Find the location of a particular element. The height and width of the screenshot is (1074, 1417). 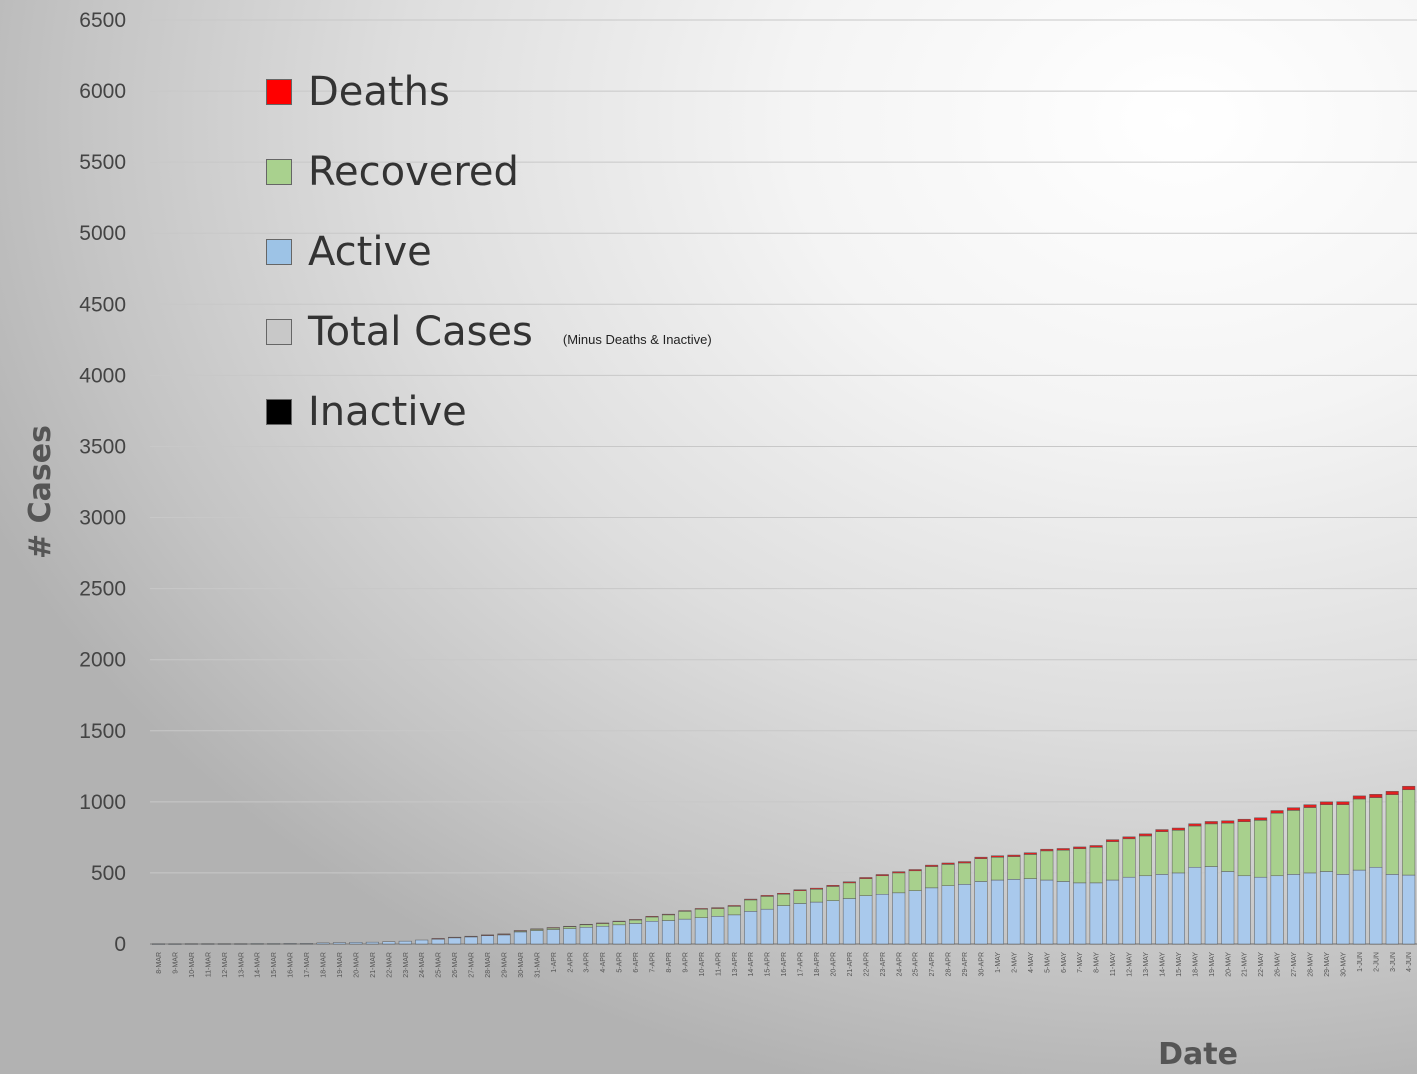

x-tick-label: 30-APR is located at coordinates (982, 964).